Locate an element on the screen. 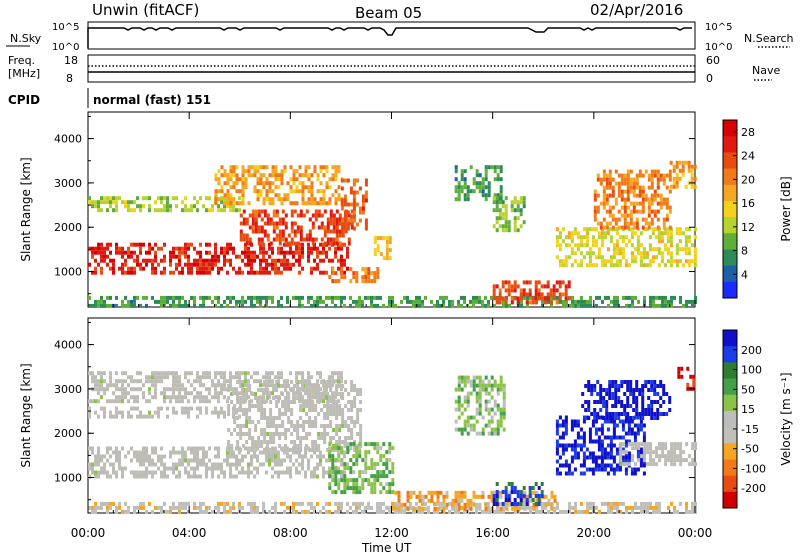 This screenshot has height=554, width=800. y-axis-title: Slant Range [km] is located at coordinates (26, 209).